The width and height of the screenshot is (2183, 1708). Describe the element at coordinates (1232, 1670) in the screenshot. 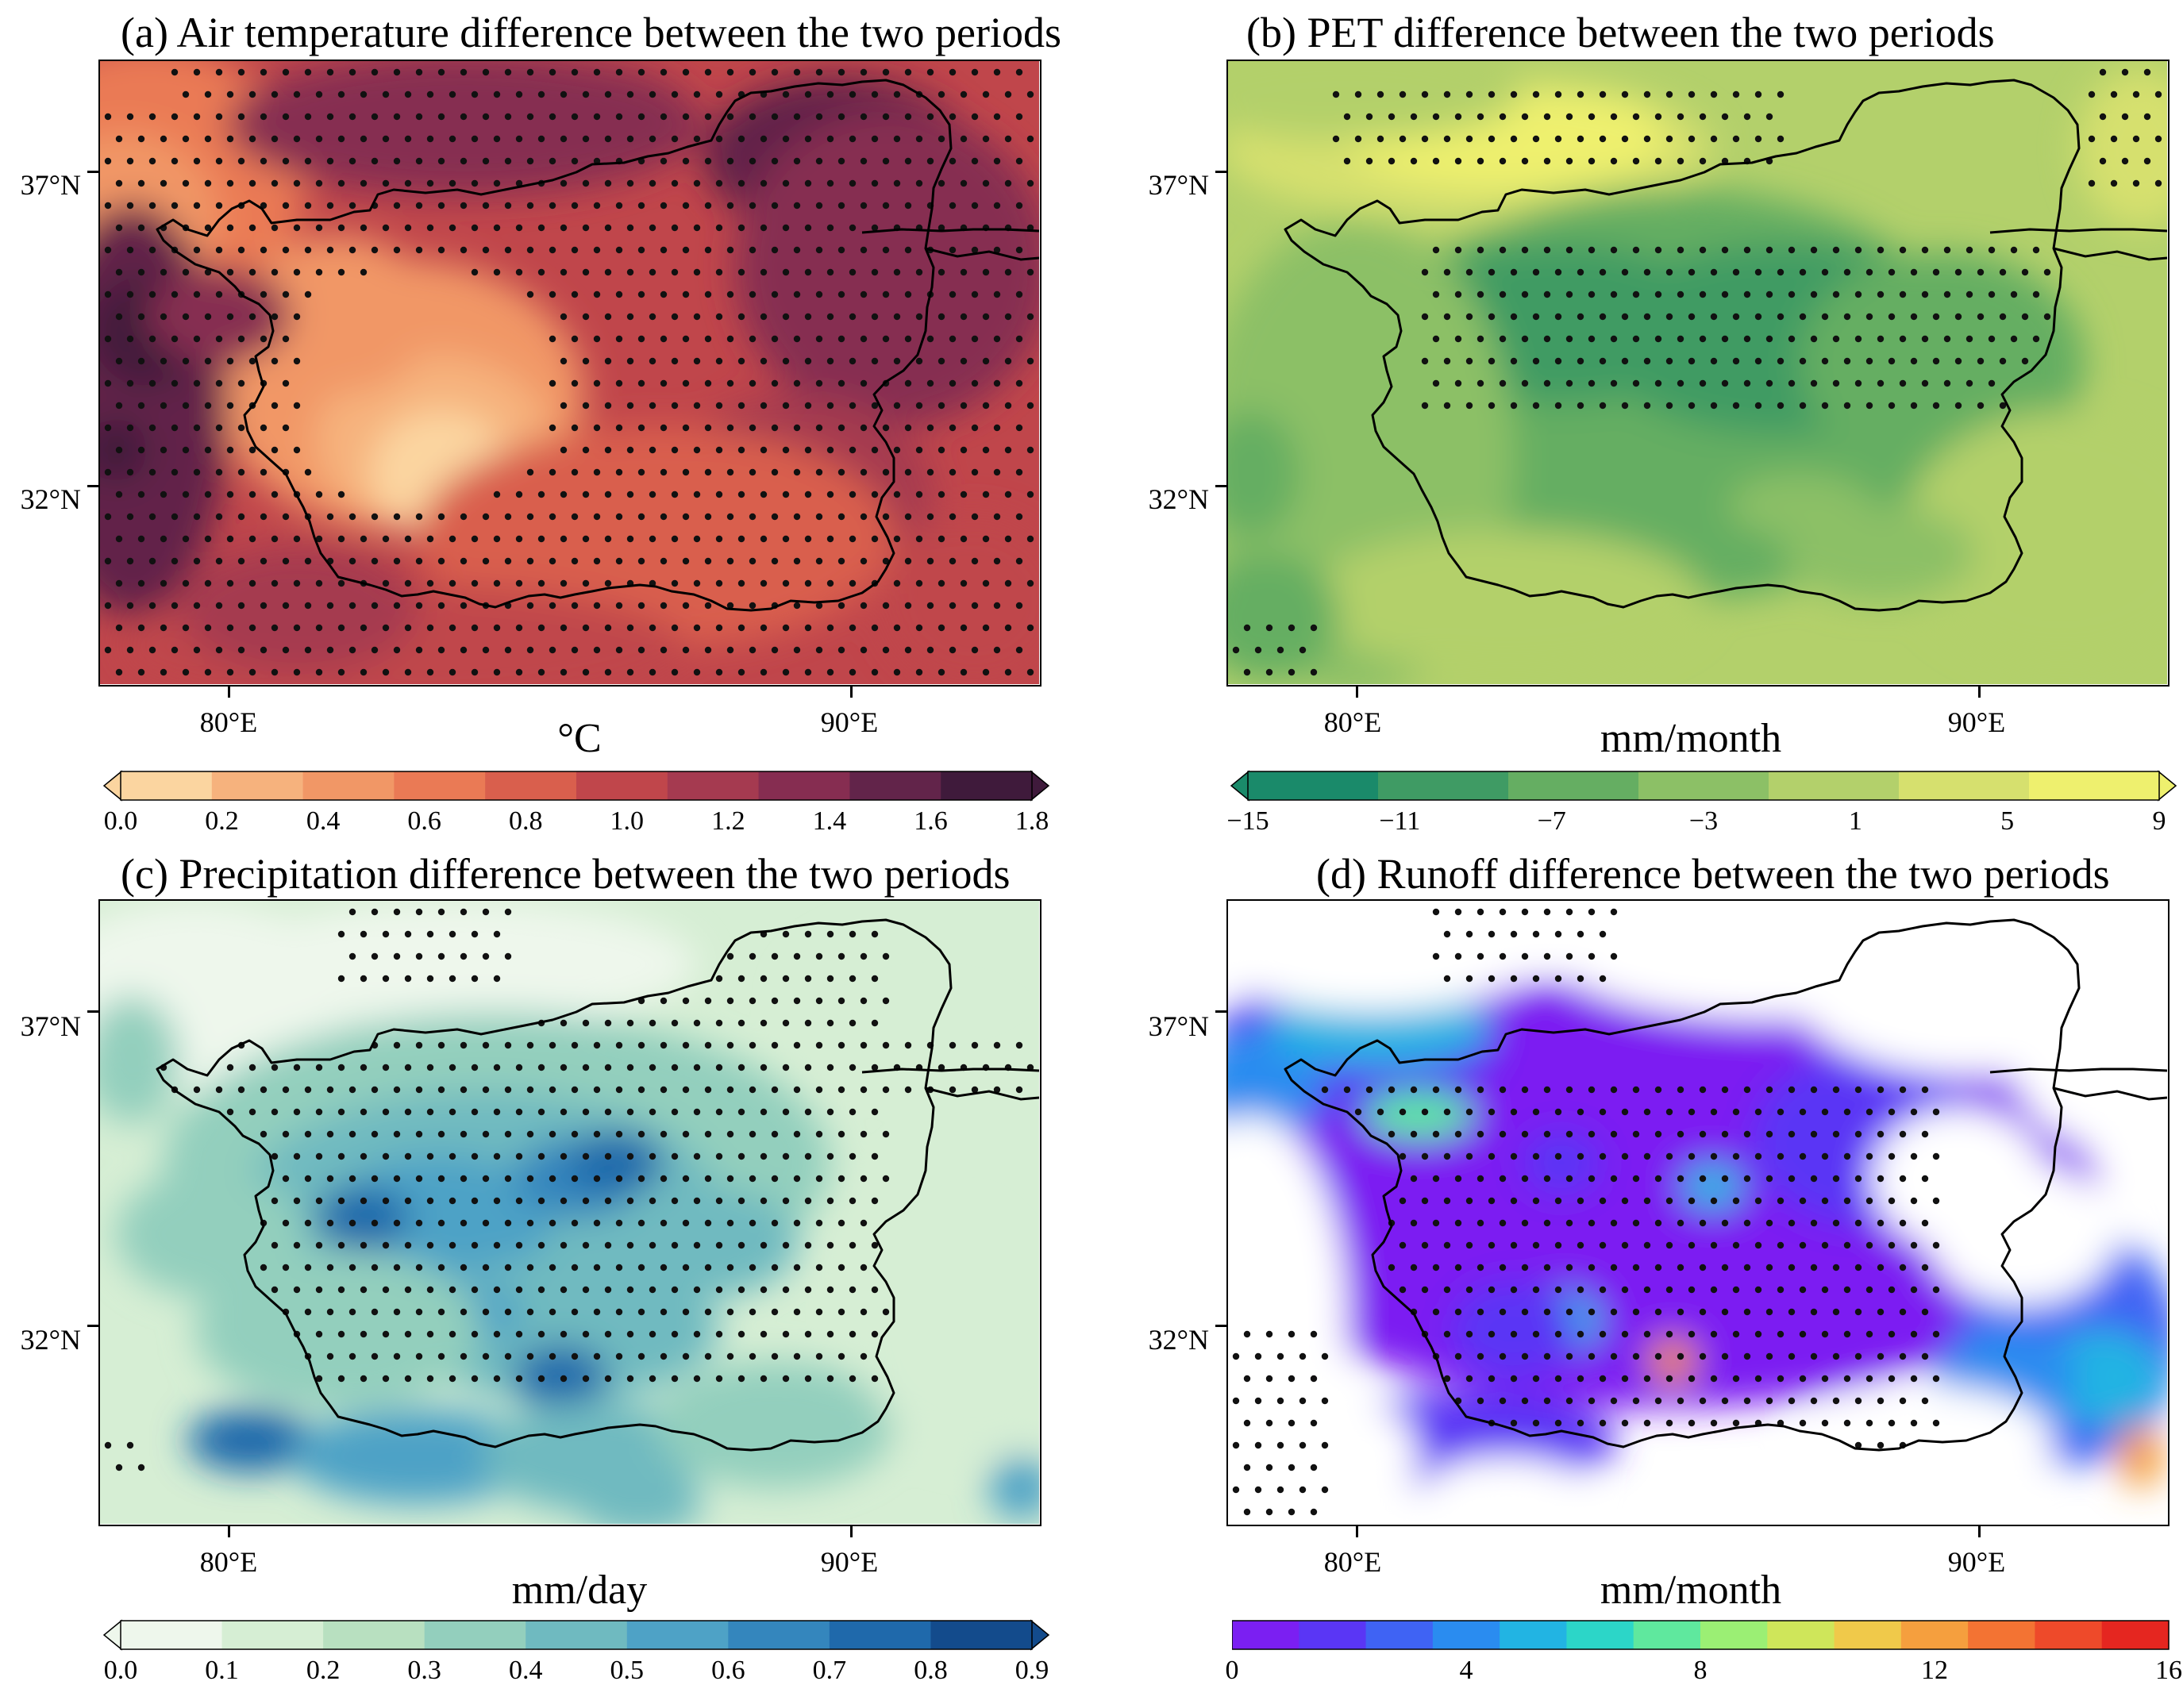

I see `panel-d-colorbar-tick-label: 0` at that location.